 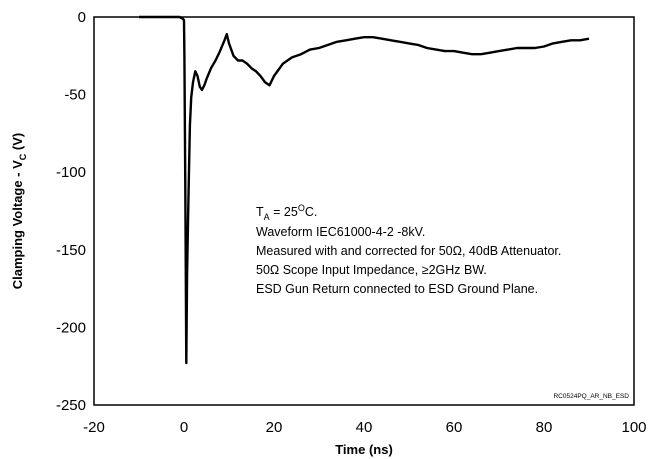 What do you see at coordinates (454, 427) in the screenshot?
I see `x-tick-label: 60` at bounding box center [454, 427].